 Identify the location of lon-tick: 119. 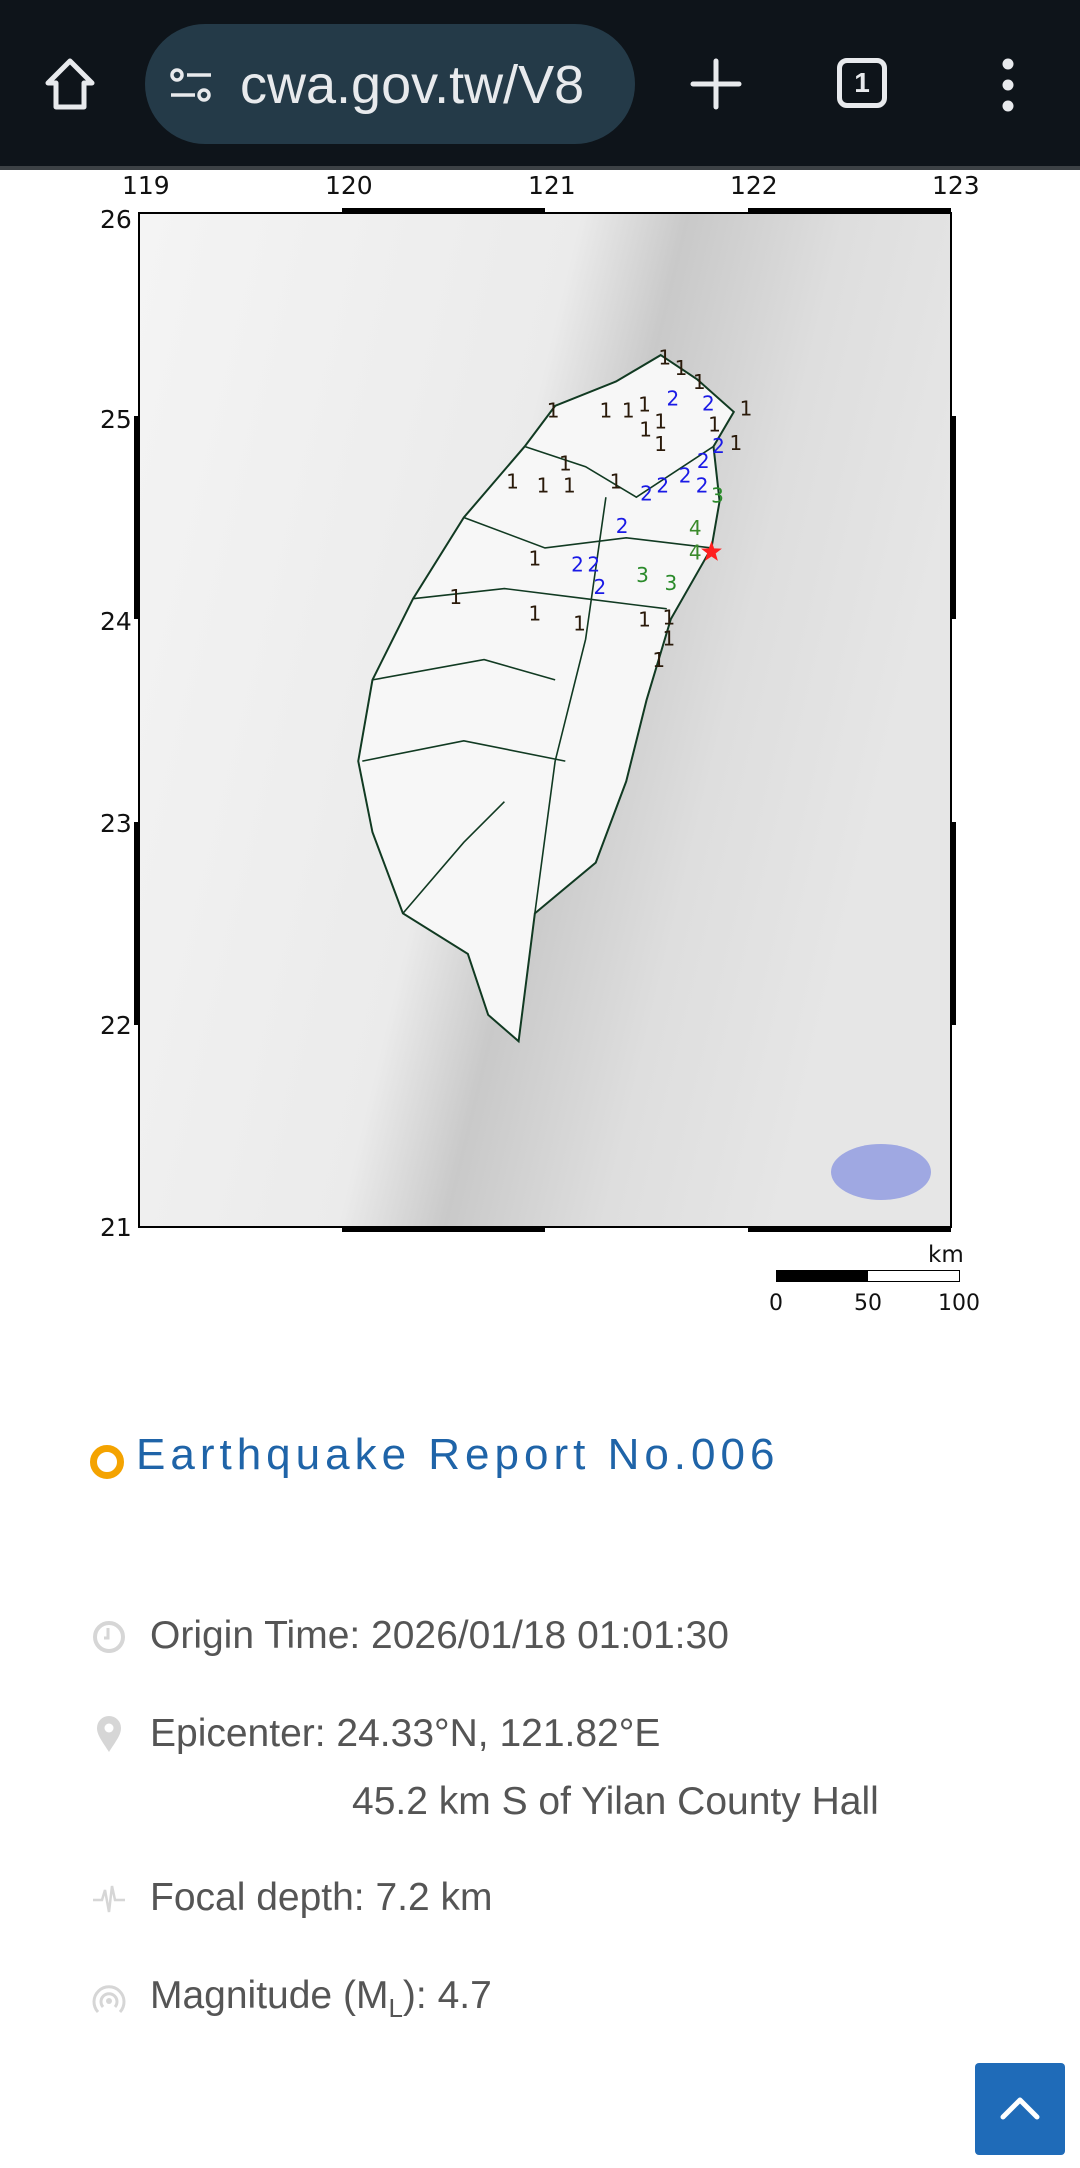
(146, 185).